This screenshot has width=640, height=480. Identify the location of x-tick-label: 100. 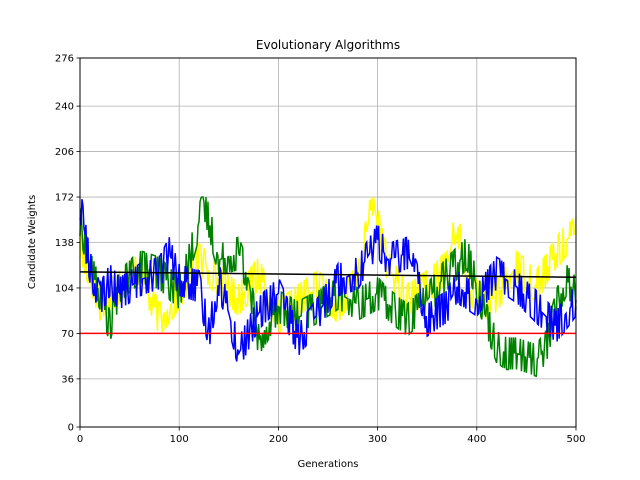
(179, 439).